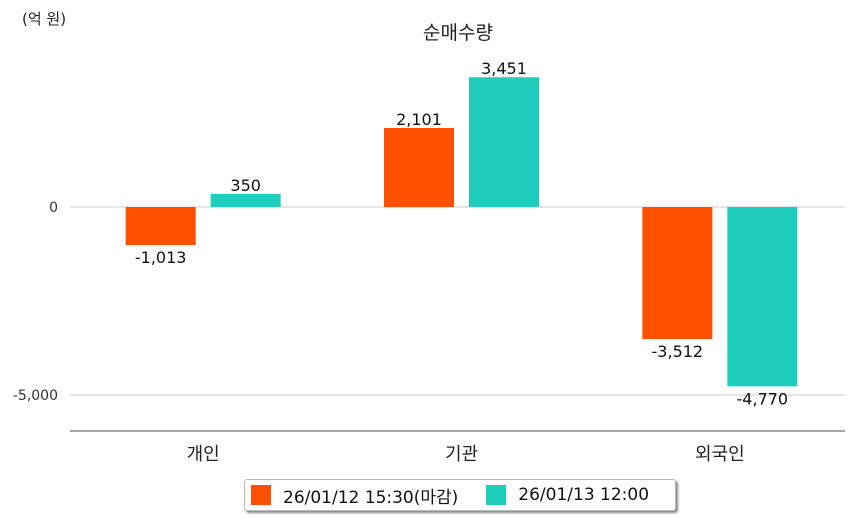 This screenshot has width=854, height=520. What do you see at coordinates (678, 351) in the screenshot?
I see `data-label: -3,512` at bounding box center [678, 351].